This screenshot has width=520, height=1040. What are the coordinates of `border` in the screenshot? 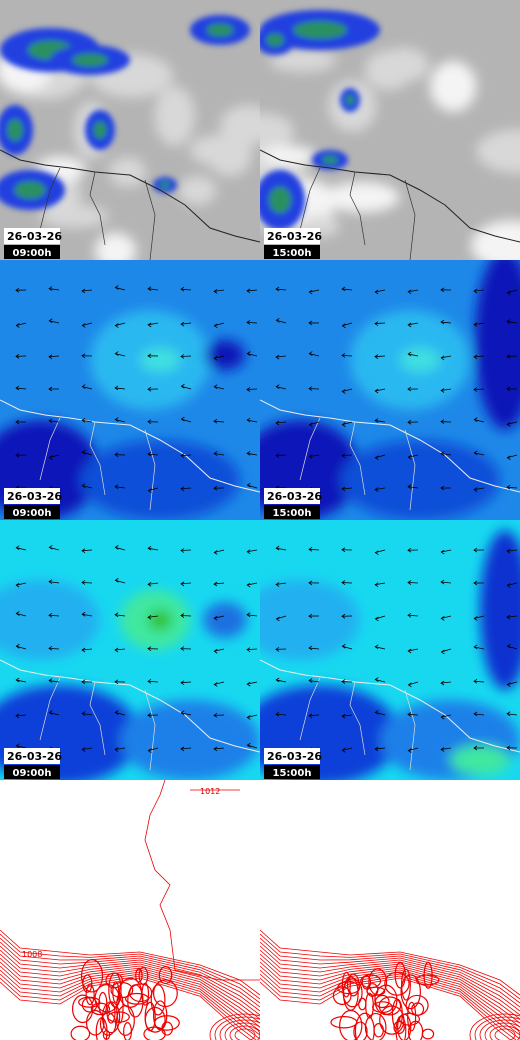 It's located at (97, 213).